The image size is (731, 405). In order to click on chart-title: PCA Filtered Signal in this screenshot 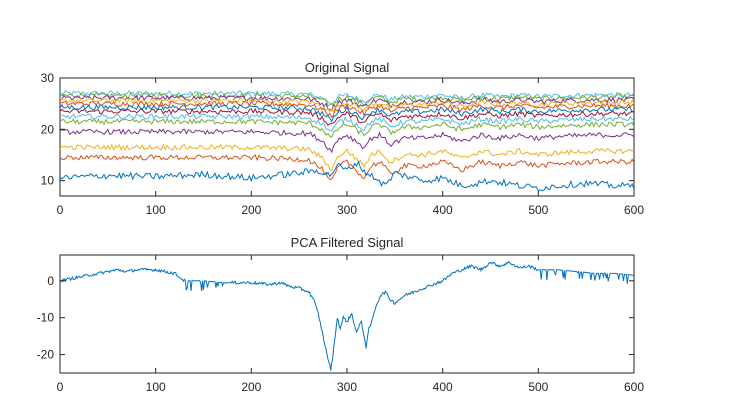, I will do `click(347, 242)`.